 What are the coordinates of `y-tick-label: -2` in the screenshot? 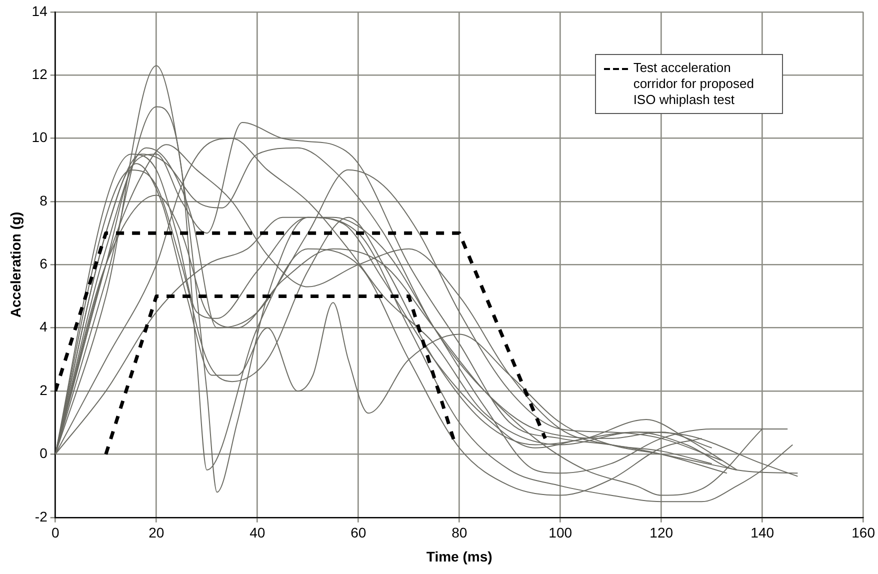 It's located at (41, 516).